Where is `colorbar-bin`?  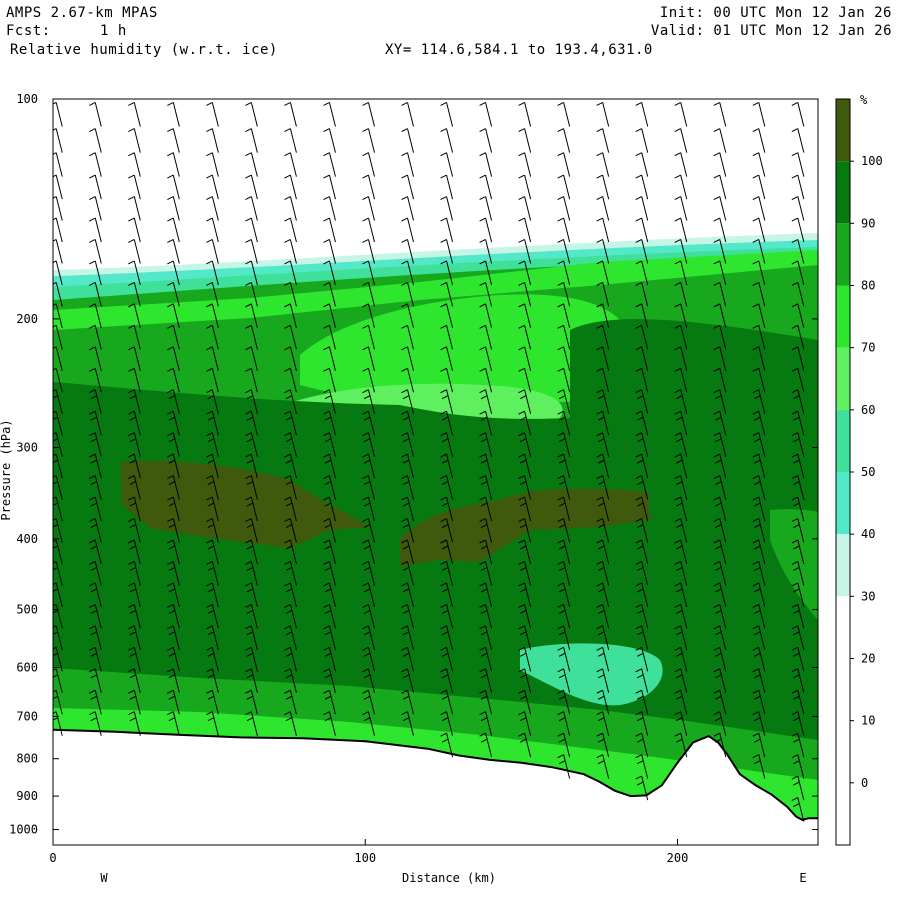 colorbar-bin is located at coordinates (843, 813).